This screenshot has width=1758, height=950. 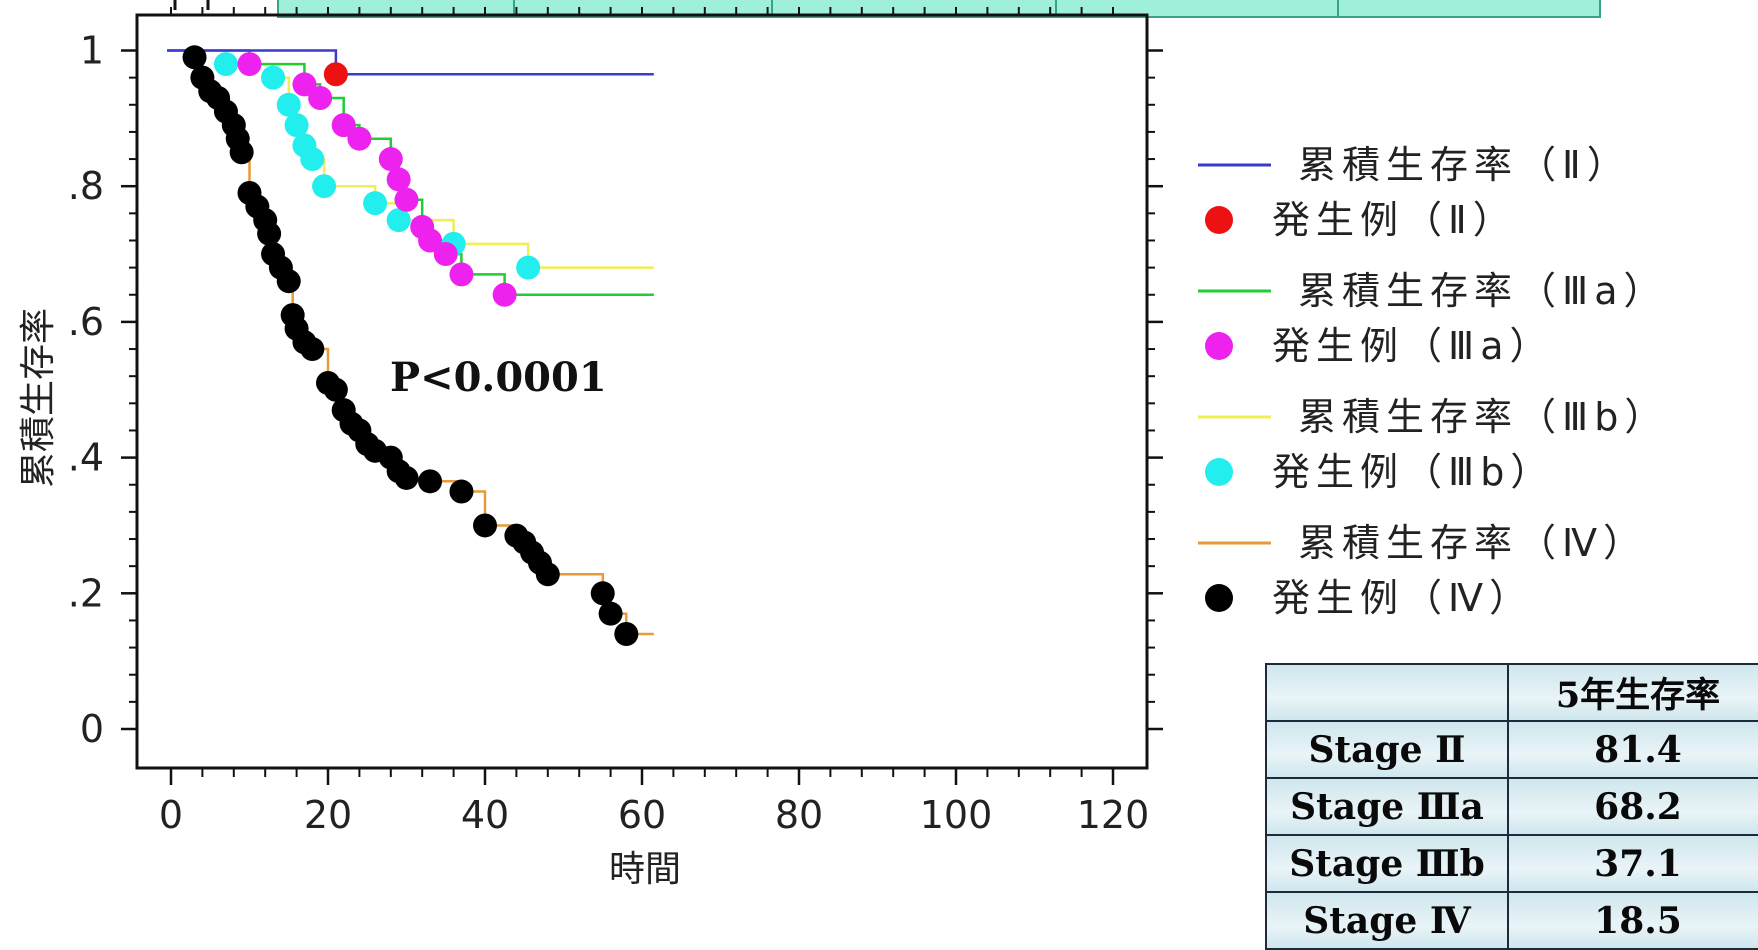 I want to click on y-tick-label: .6, so click(x=86, y=322).